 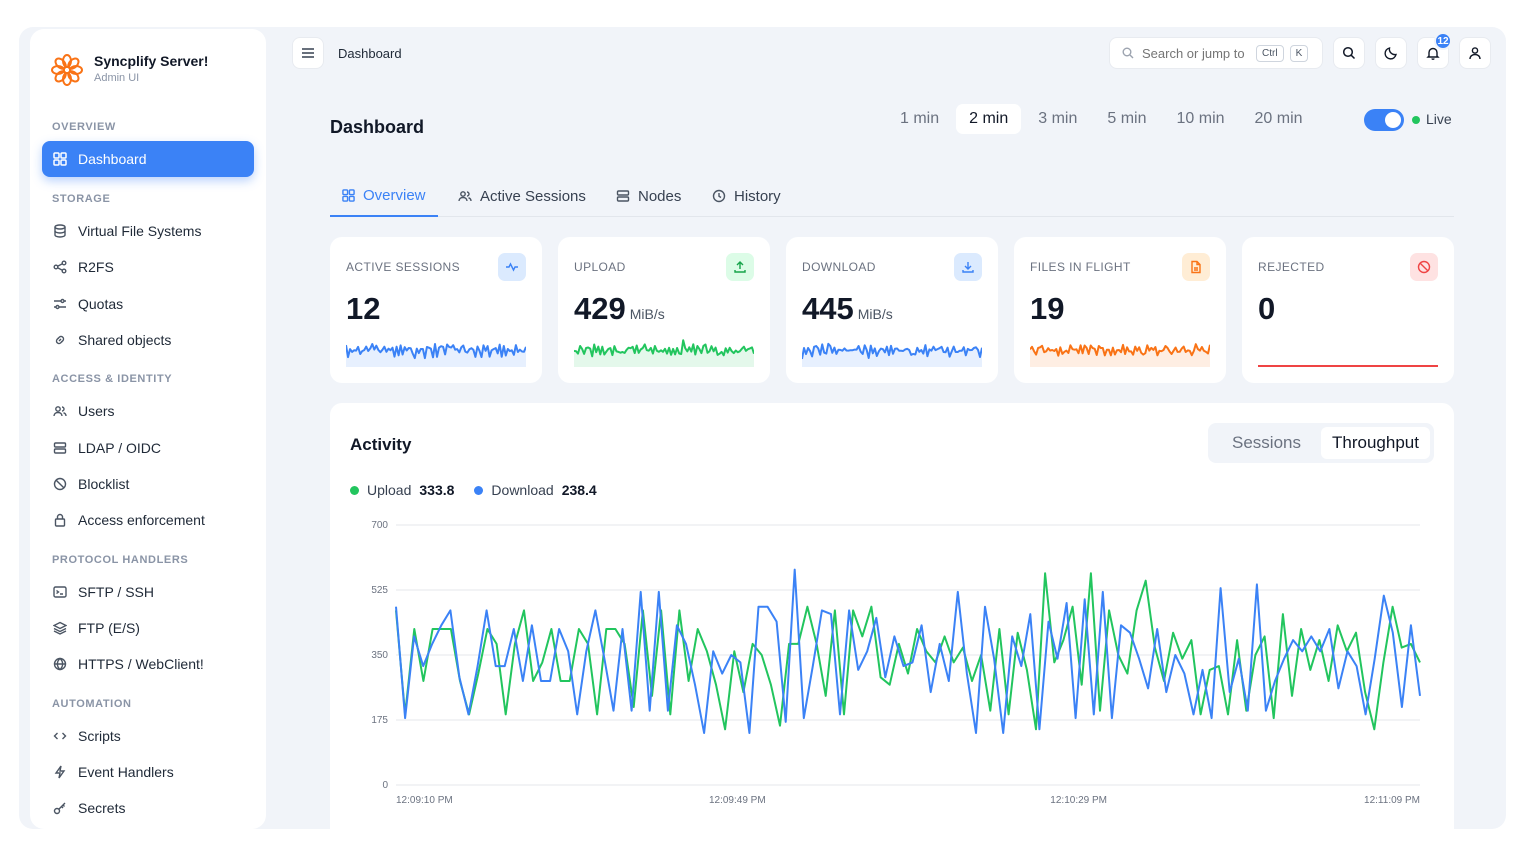 What do you see at coordinates (1348, 366) in the screenshot?
I see `sparkline-rejected` at bounding box center [1348, 366].